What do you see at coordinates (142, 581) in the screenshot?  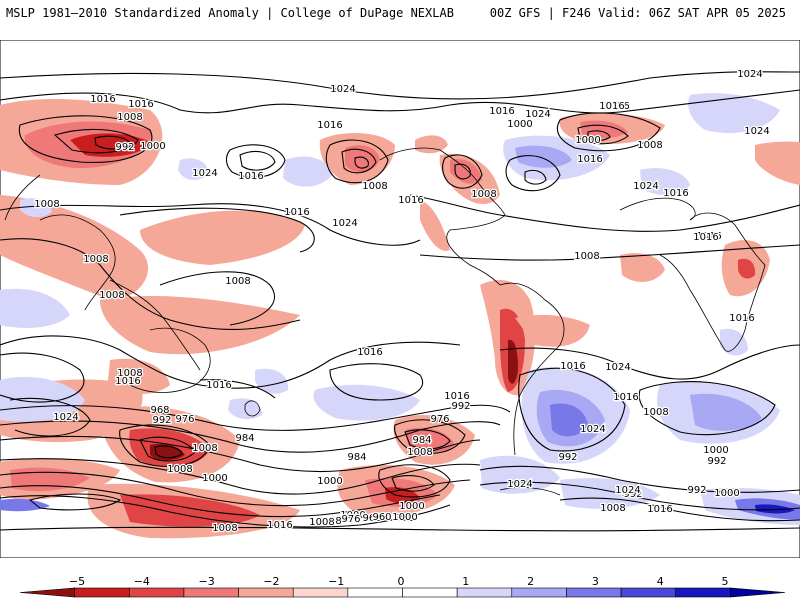 I see `colorbar-tick-label: −4` at bounding box center [142, 581].